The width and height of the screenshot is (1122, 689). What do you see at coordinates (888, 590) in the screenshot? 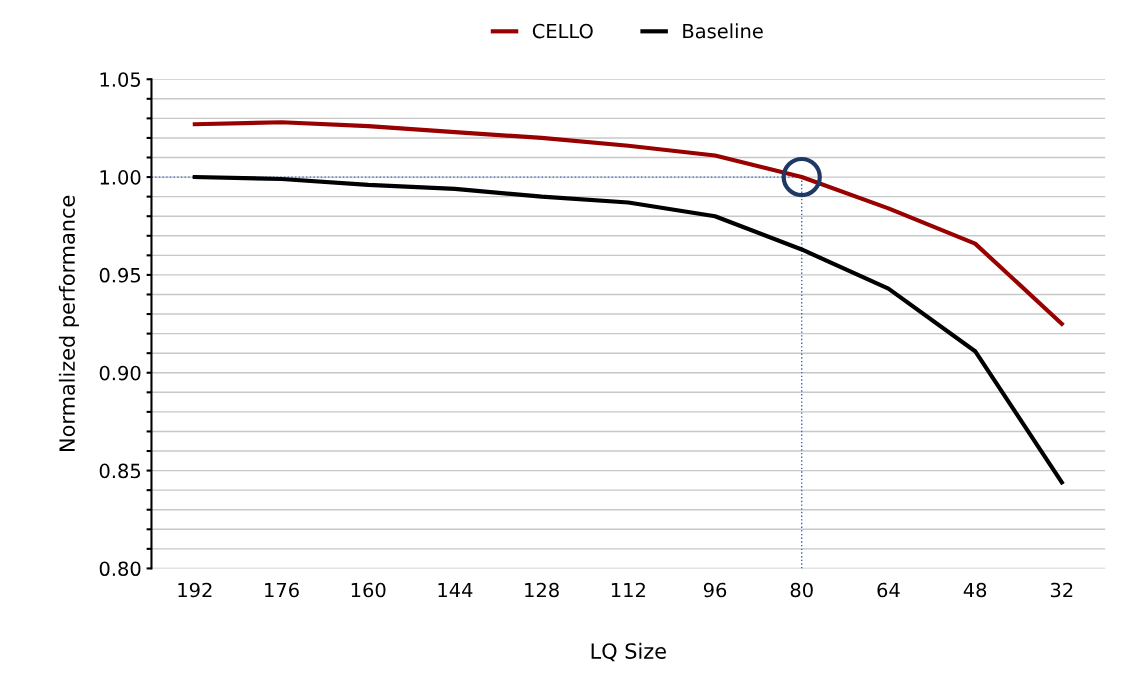
I see `x-tick-label: 64` at bounding box center [888, 590].